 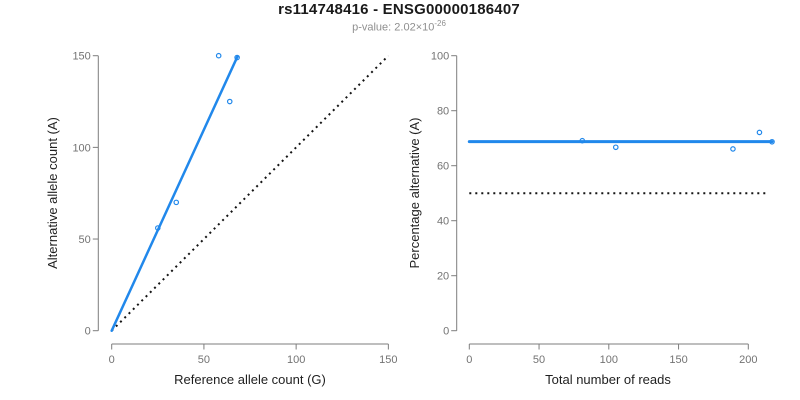 What do you see at coordinates (414, 27) in the screenshot?
I see `p-value-base: 2.02×10` at bounding box center [414, 27].